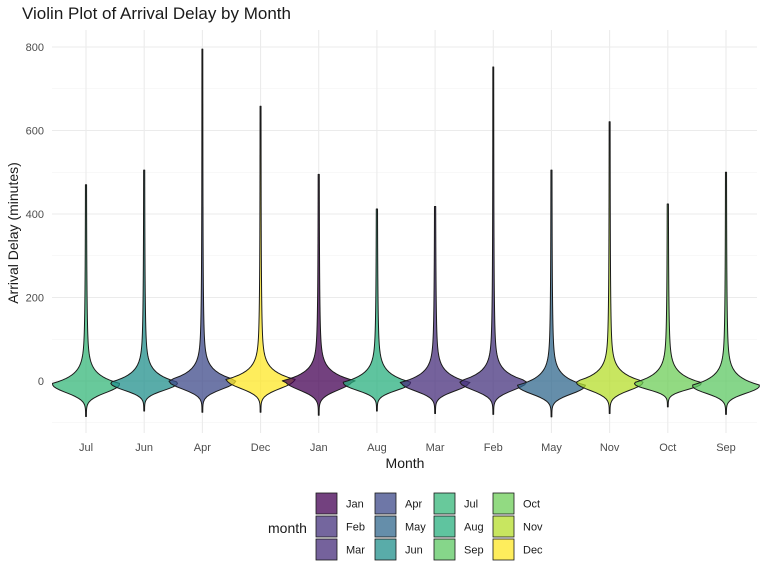 Image resolution: width=768 pixels, height=576 pixels. Describe the element at coordinates (35, 48) in the screenshot. I see `y-tick-label: 800` at that location.